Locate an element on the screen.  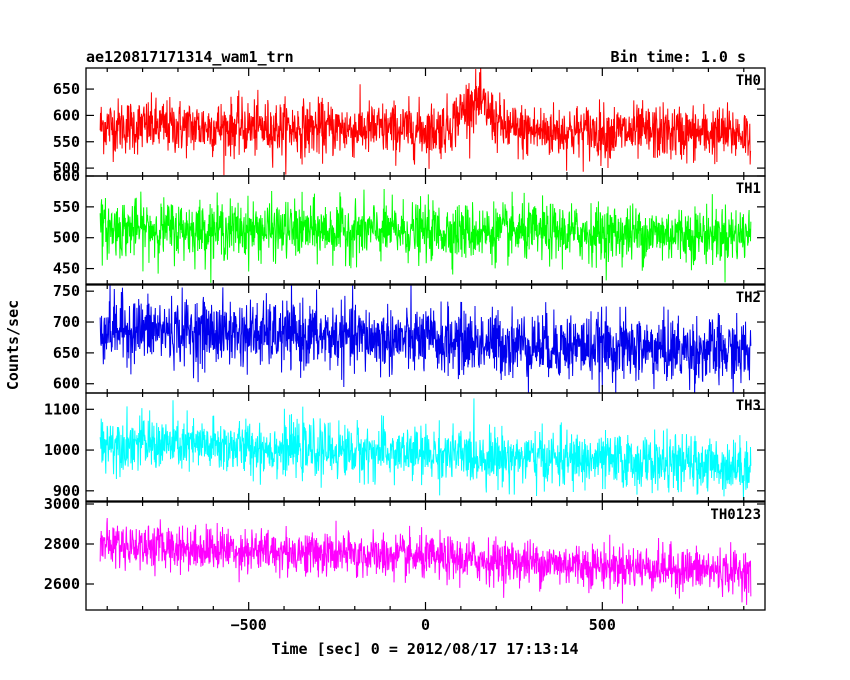
x-tick-label: −500 is located at coordinates (249, 625).